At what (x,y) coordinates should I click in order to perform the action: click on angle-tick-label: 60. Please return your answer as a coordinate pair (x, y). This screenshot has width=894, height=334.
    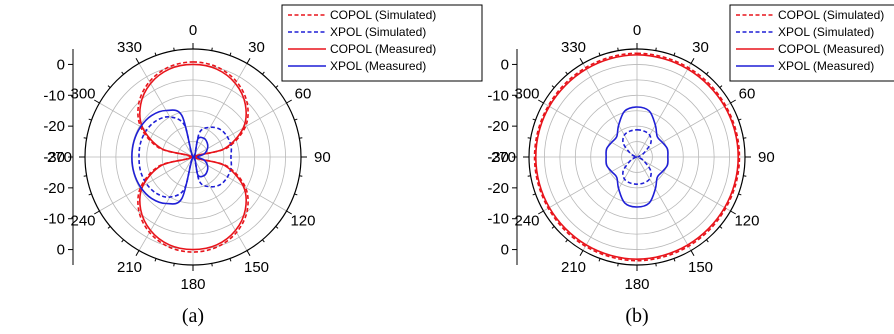
    Looking at the image, I should click on (747, 94).